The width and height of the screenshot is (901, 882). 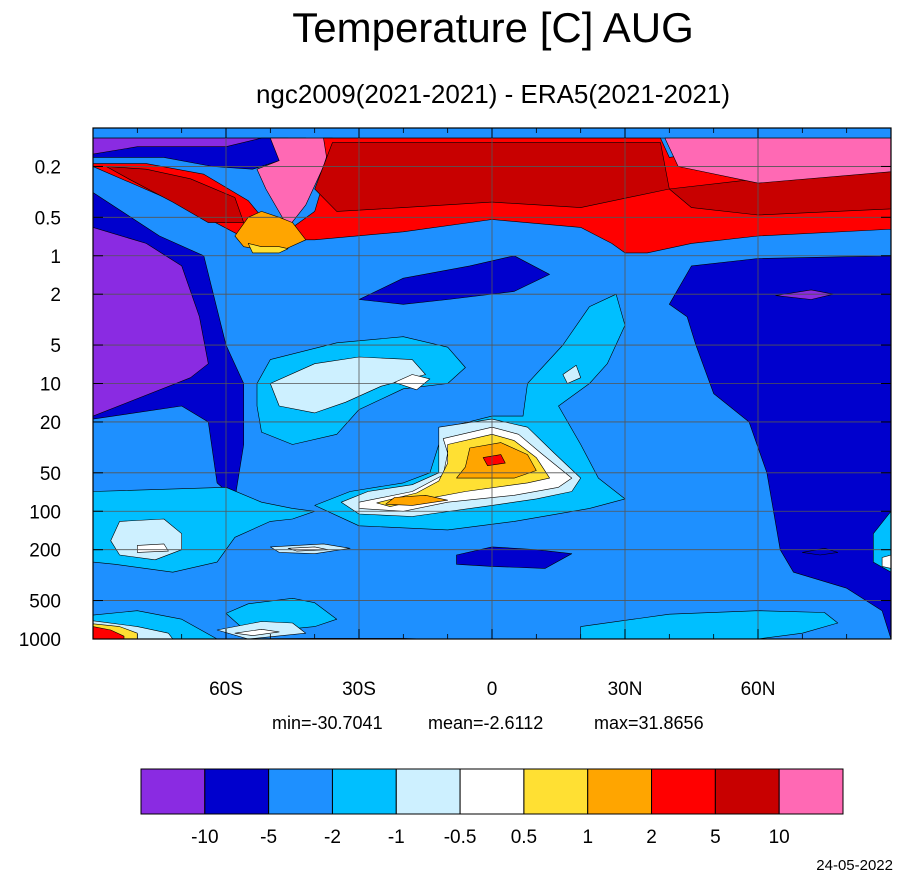 I want to click on stats-line: min=-30.7041 mean=-2.6112 max=31.8656, so click(x=488, y=723).